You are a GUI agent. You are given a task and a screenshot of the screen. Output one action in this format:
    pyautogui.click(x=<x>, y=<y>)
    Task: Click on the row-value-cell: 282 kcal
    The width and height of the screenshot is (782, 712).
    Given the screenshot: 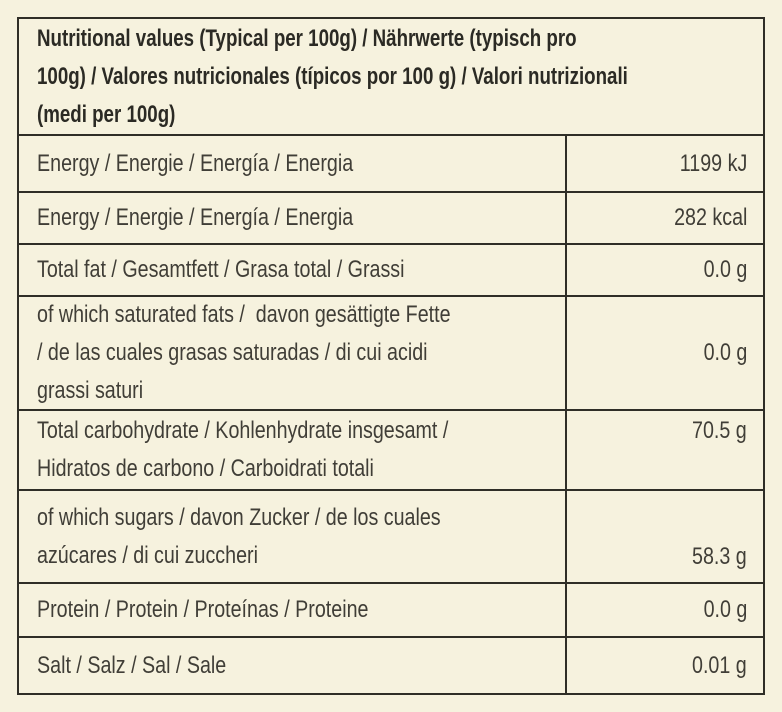 What is the action you would take?
    pyautogui.click(x=664, y=218)
    